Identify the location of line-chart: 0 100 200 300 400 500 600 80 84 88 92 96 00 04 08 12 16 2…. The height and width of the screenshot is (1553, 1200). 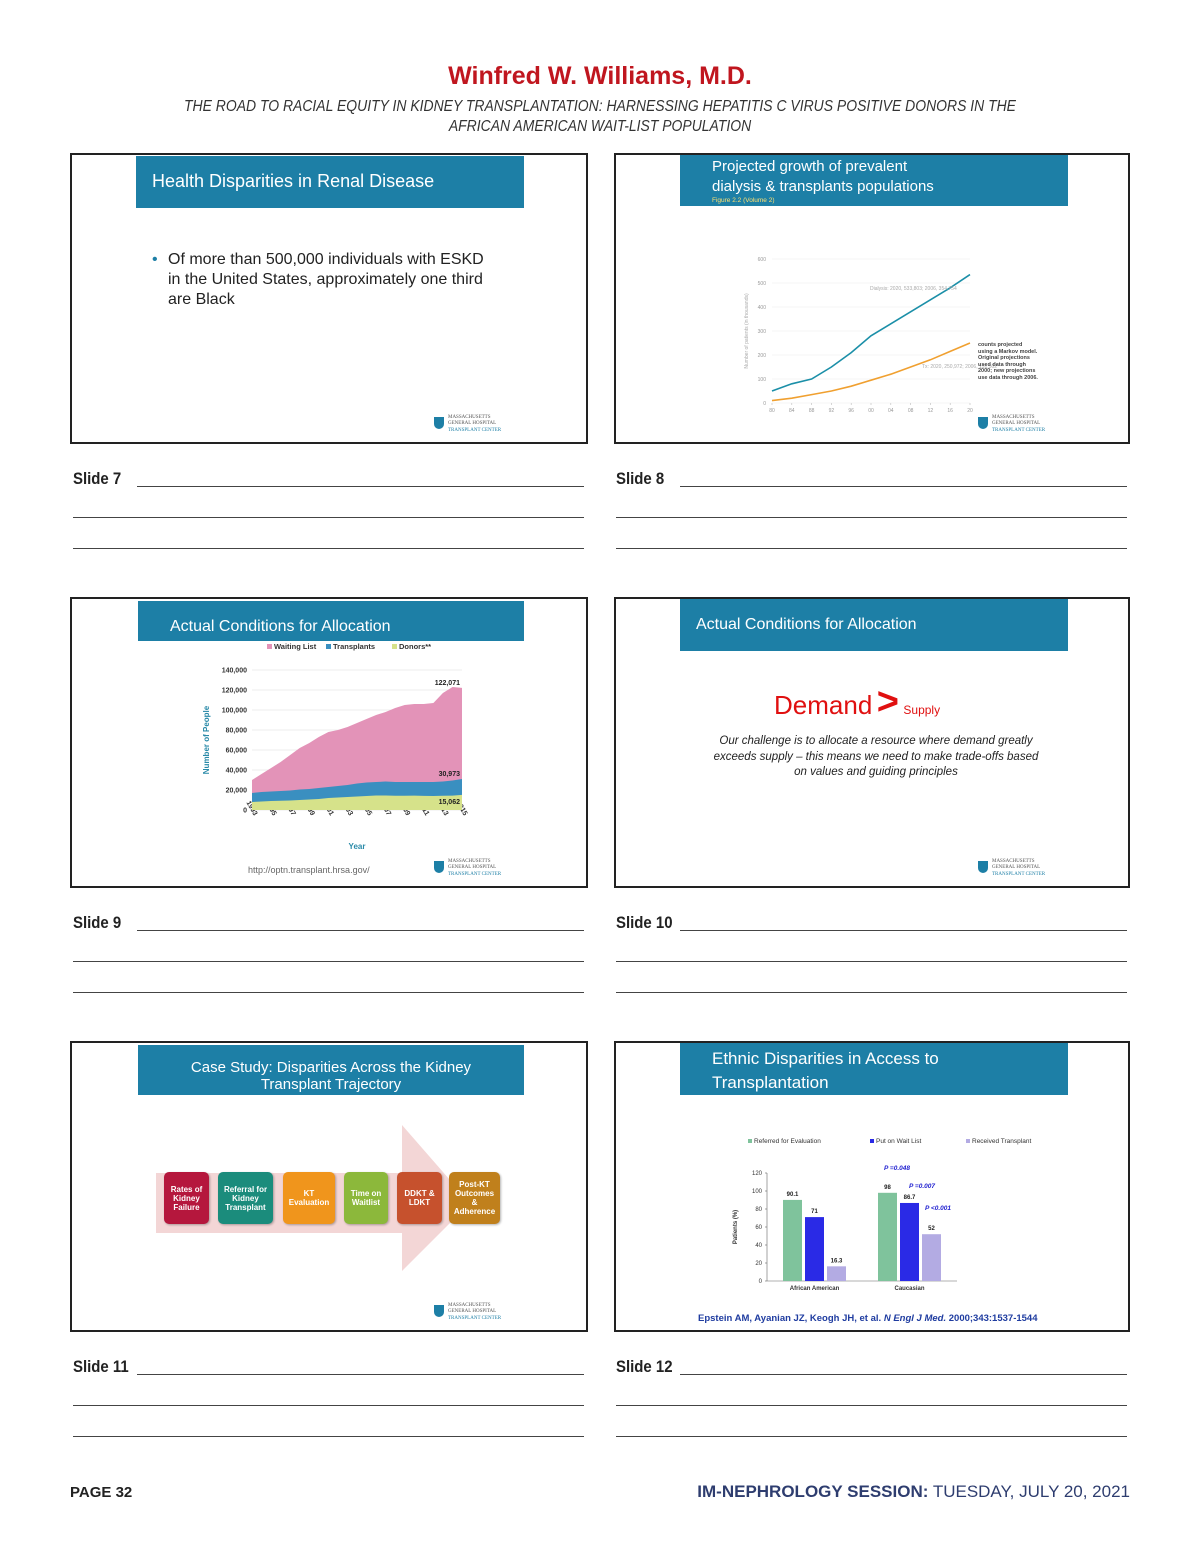
(870, 335).